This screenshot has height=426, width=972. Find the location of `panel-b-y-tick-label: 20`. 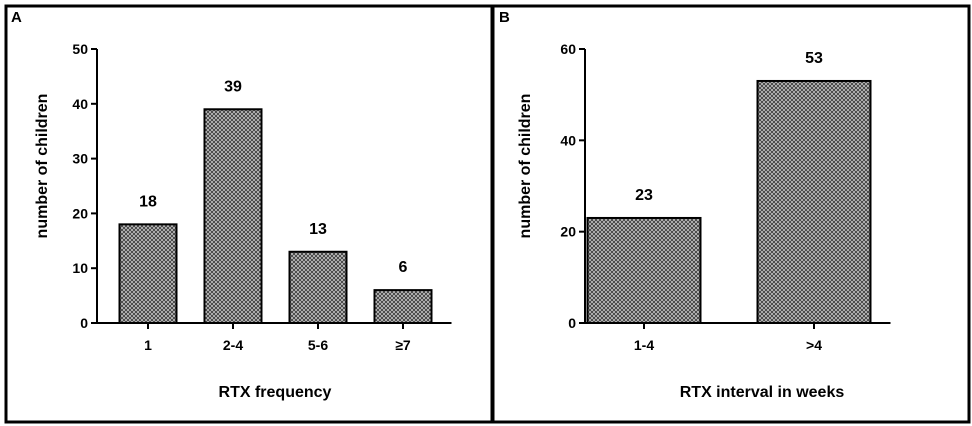

panel-b-y-tick-label: 20 is located at coordinates (568, 232).